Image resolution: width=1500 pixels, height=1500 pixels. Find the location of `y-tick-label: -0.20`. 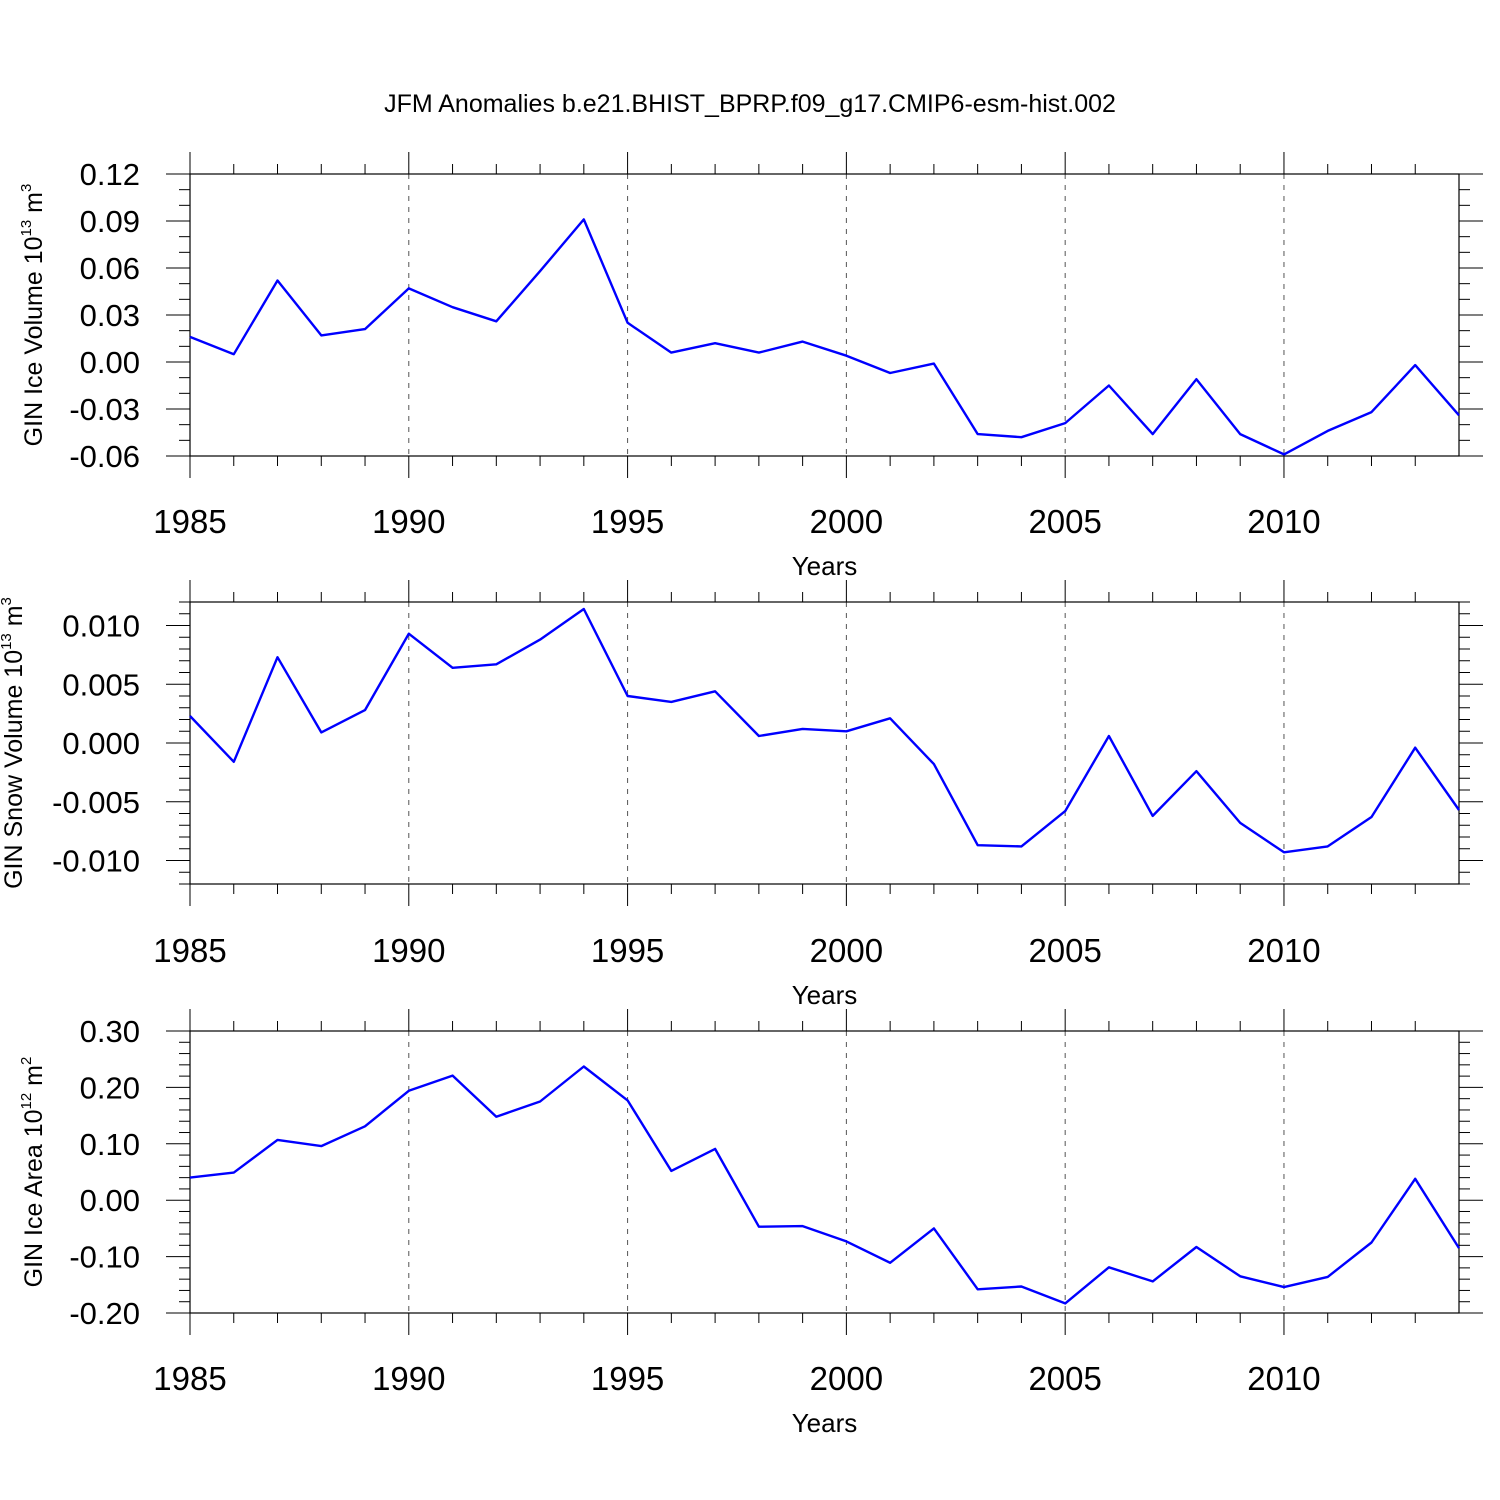

y-tick-label: -0.20 is located at coordinates (104, 1313).